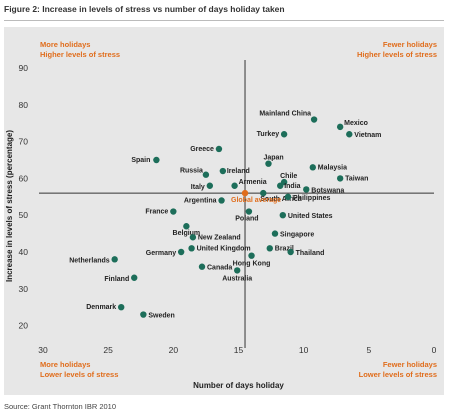  I want to click on y-tick-label: 20, so click(24, 326).